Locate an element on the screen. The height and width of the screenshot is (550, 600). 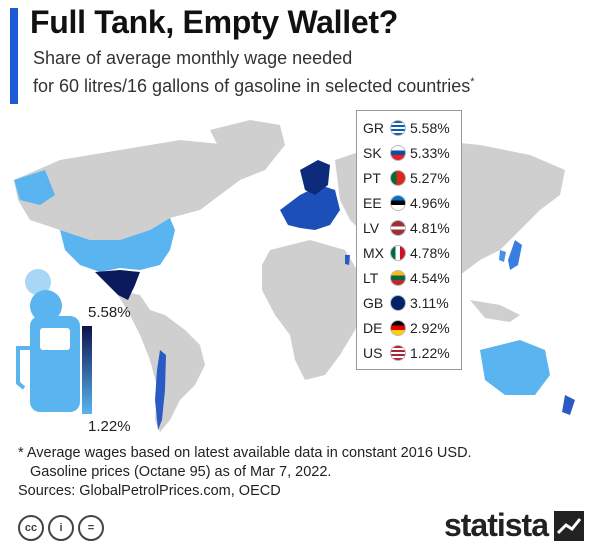
license-icons: cc i = is located at coordinates (61, 528).